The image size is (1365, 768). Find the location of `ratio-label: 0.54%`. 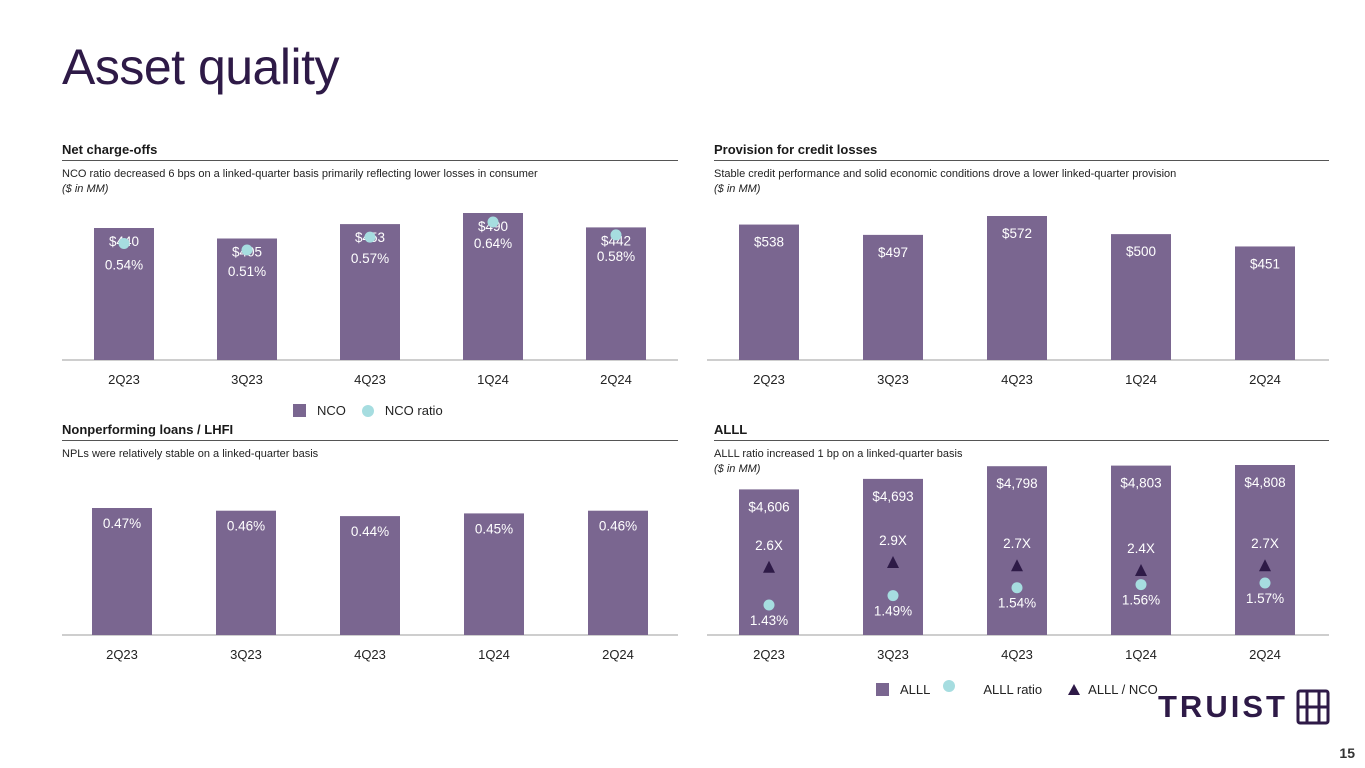

ratio-label: 0.54% is located at coordinates (124, 265).